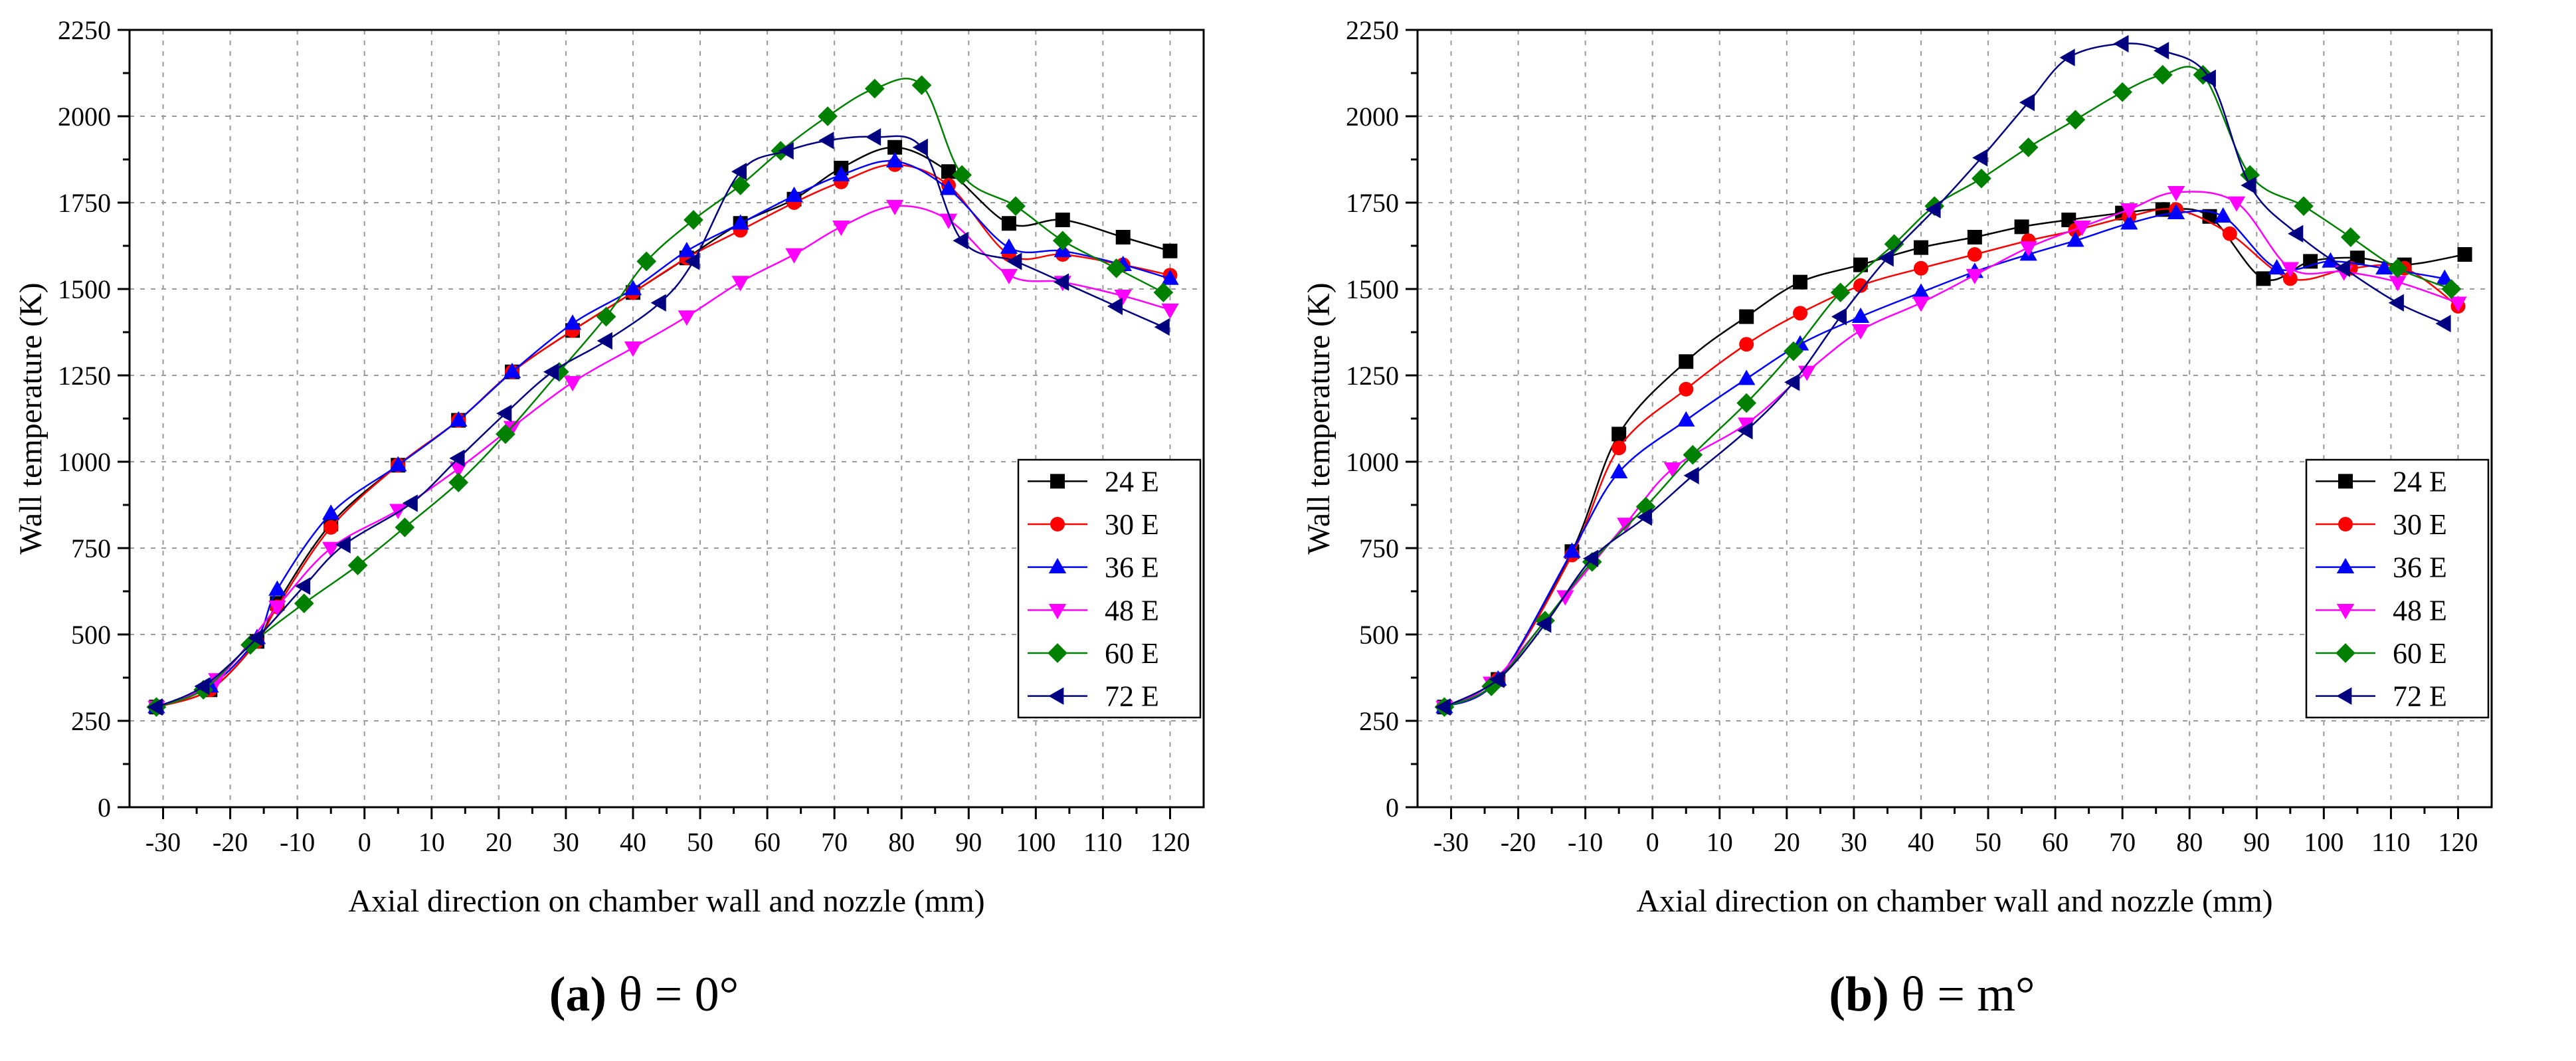  What do you see at coordinates (2055, 842) in the screenshot?
I see `x-tick-label: 60` at bounding box center [2055, 842].